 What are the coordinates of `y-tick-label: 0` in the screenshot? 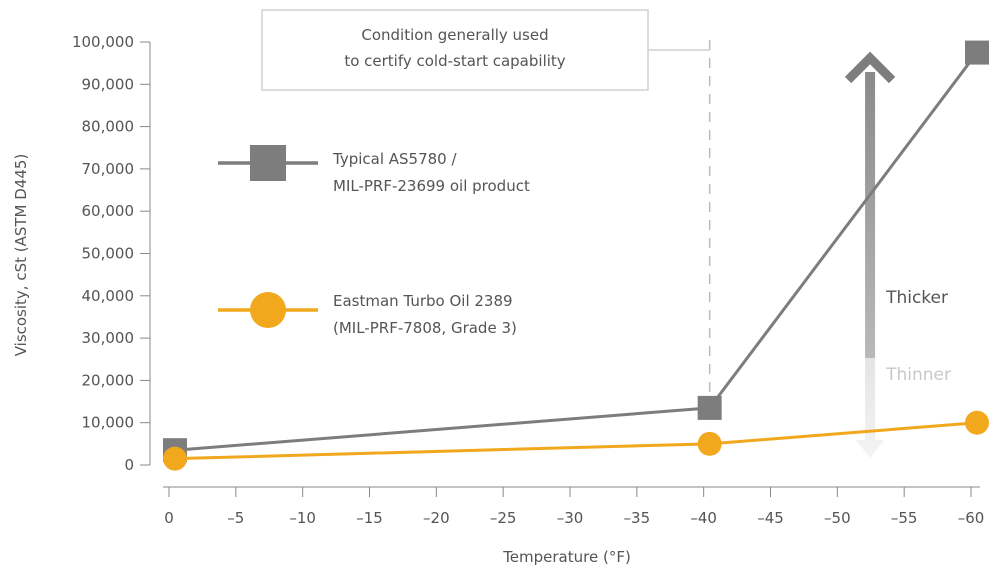 It's located at (129, 465).